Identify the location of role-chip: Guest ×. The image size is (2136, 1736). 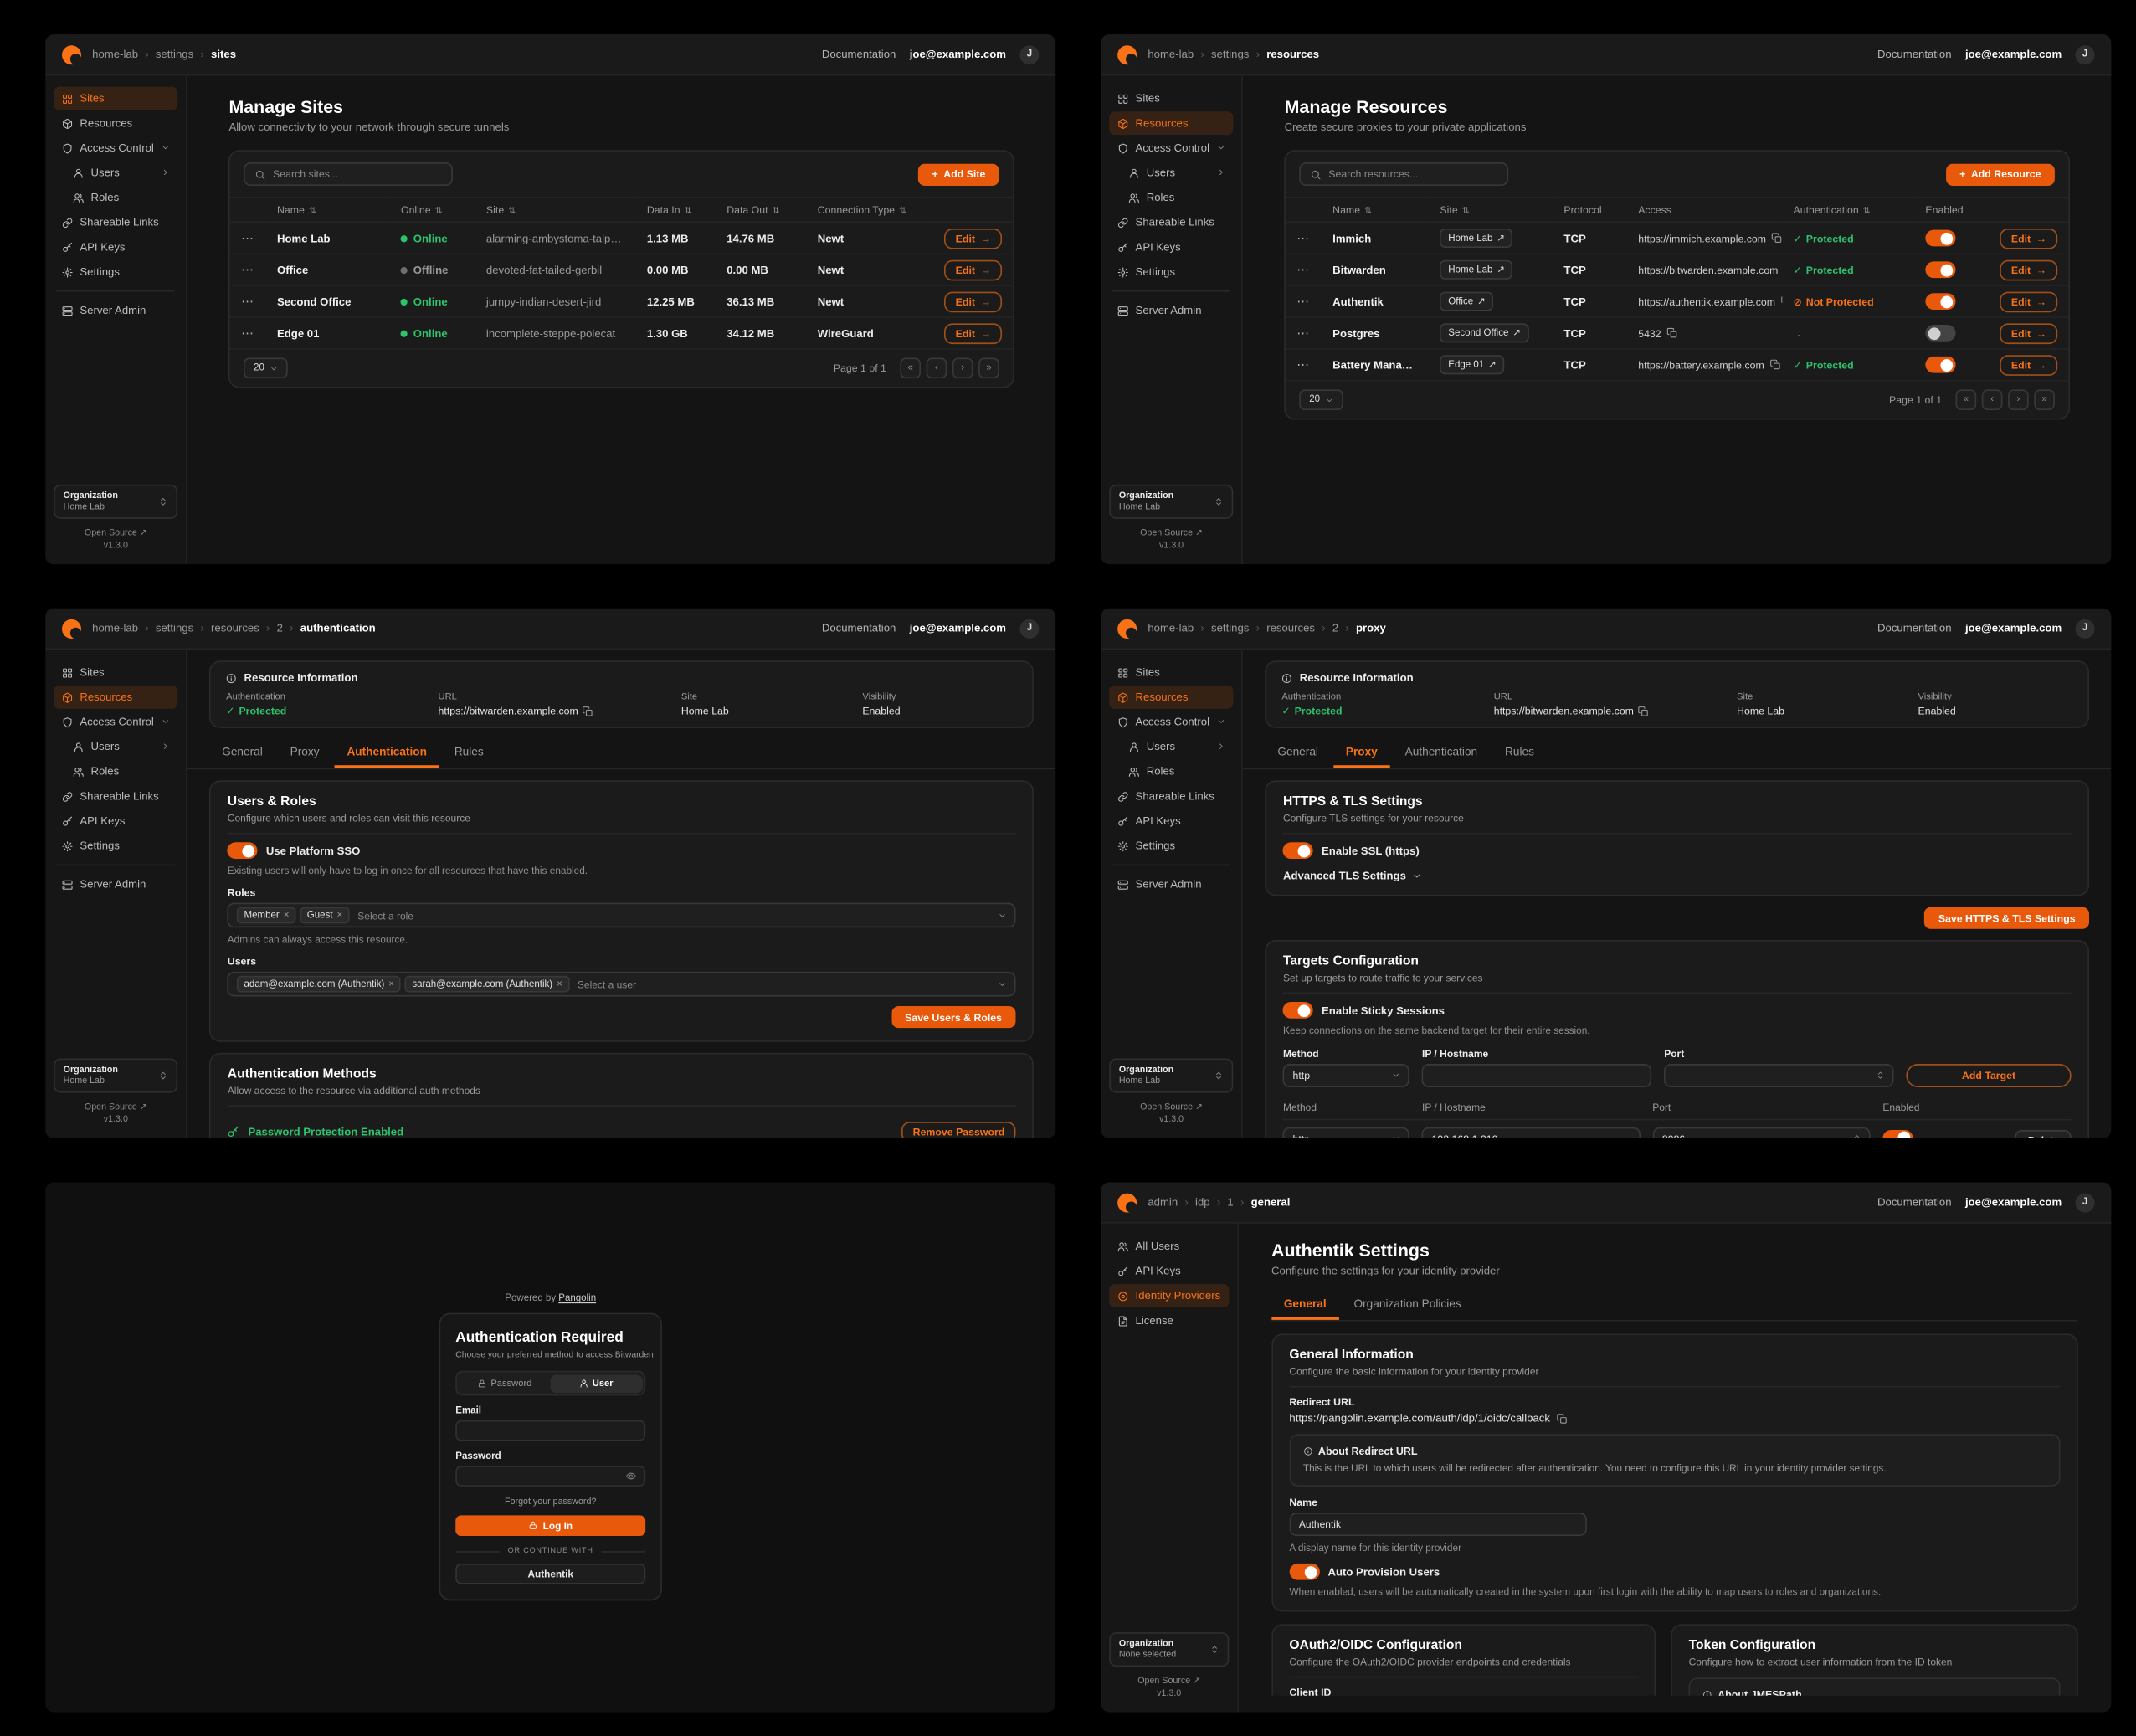
(325, 915).